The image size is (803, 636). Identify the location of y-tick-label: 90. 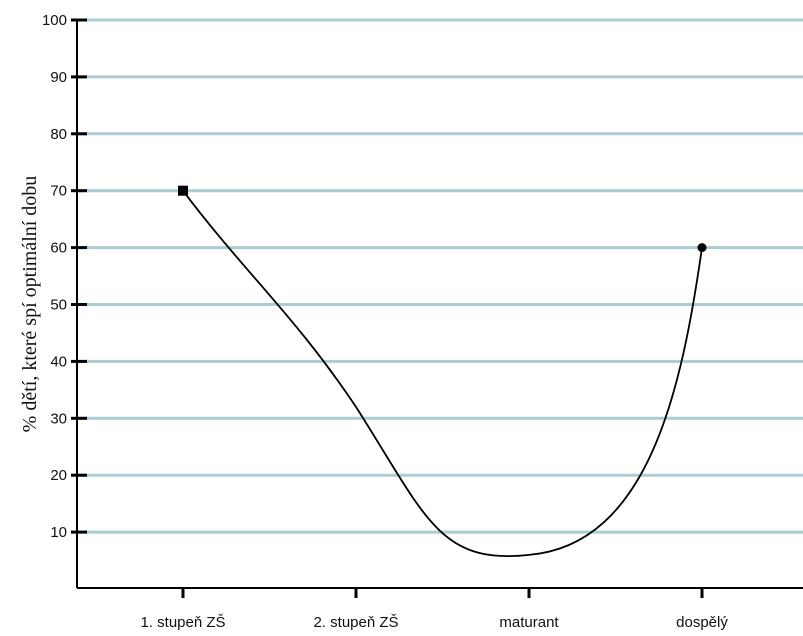
(58, 77).